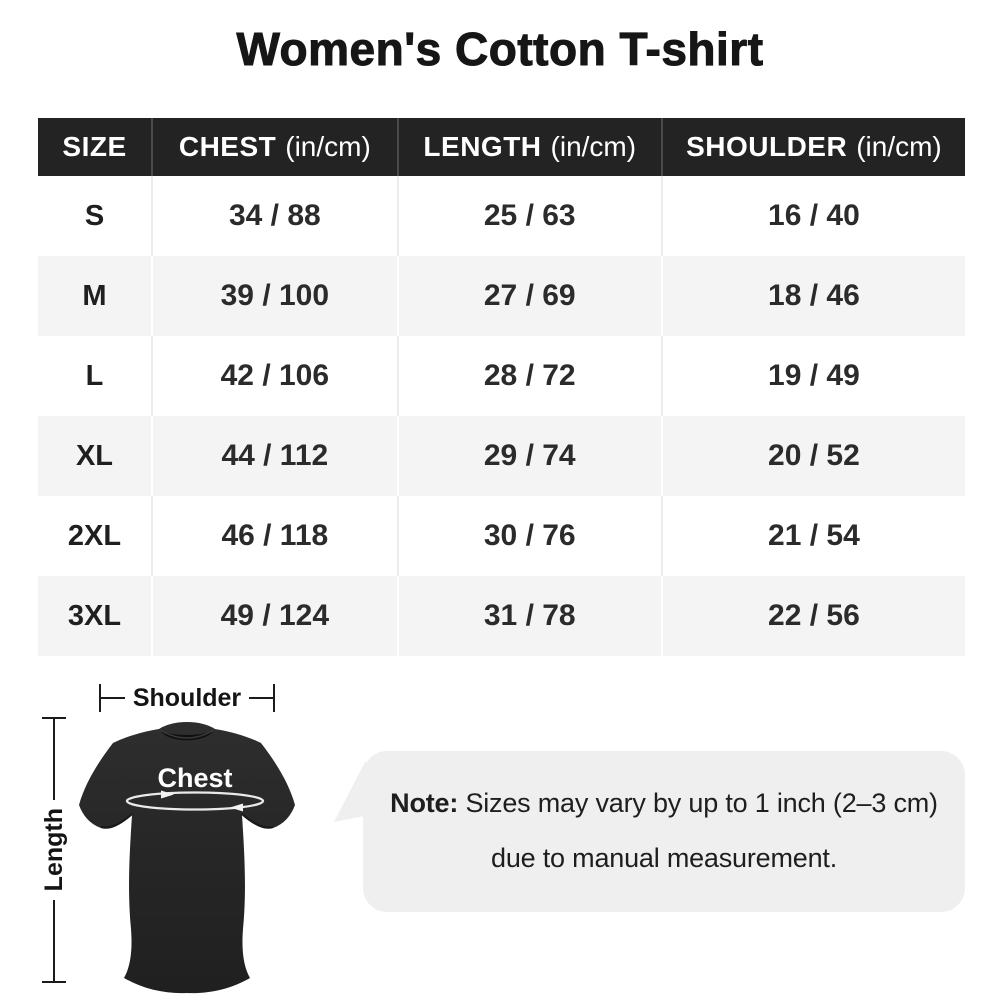  What do you see at coordinates (274, 216) in the screenshot?
I see `chest-value: 34 / 88` at bounding box center [274, 216].